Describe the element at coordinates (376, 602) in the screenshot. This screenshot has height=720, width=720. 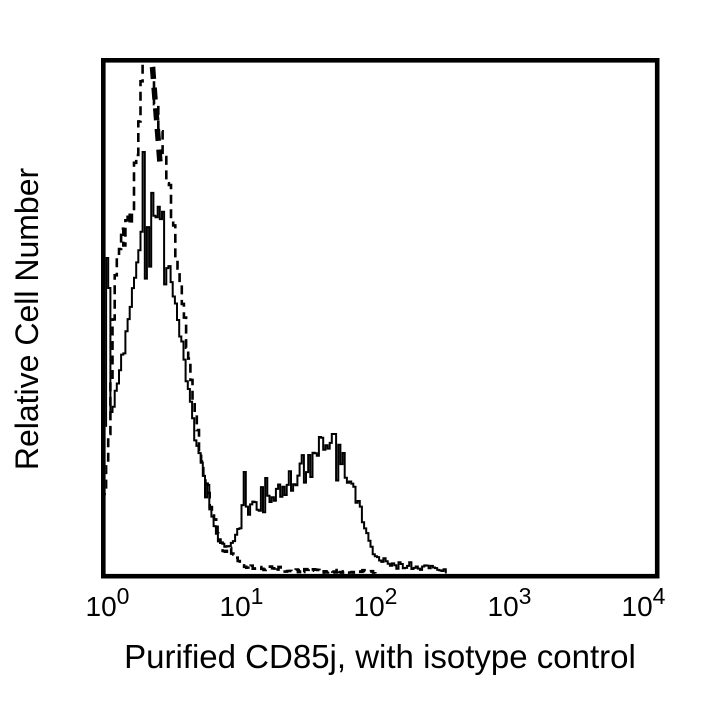
I see `svg-text: 10²` at that location.